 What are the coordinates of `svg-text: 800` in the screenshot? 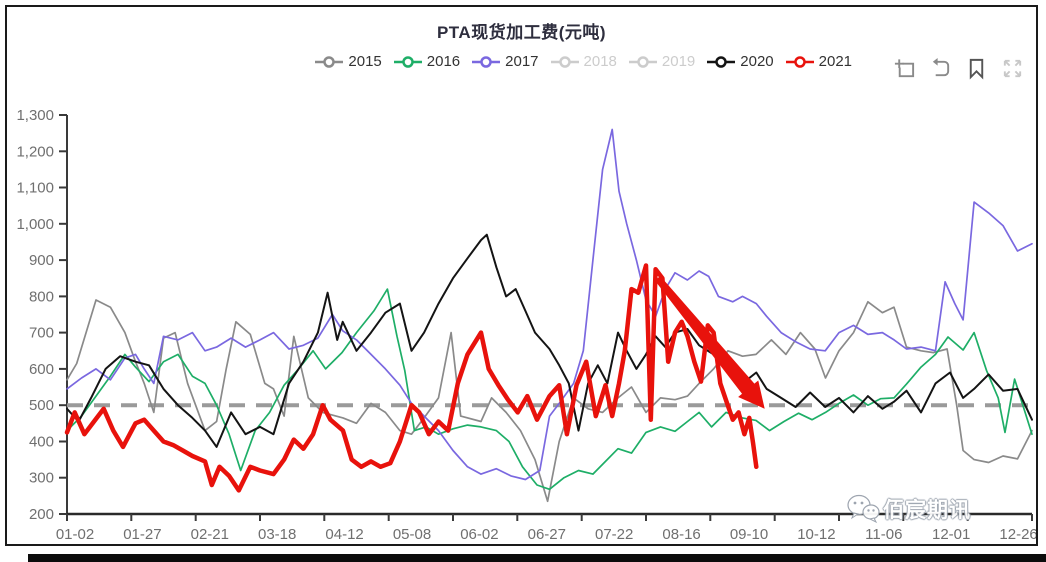 It's located at (41, 296).